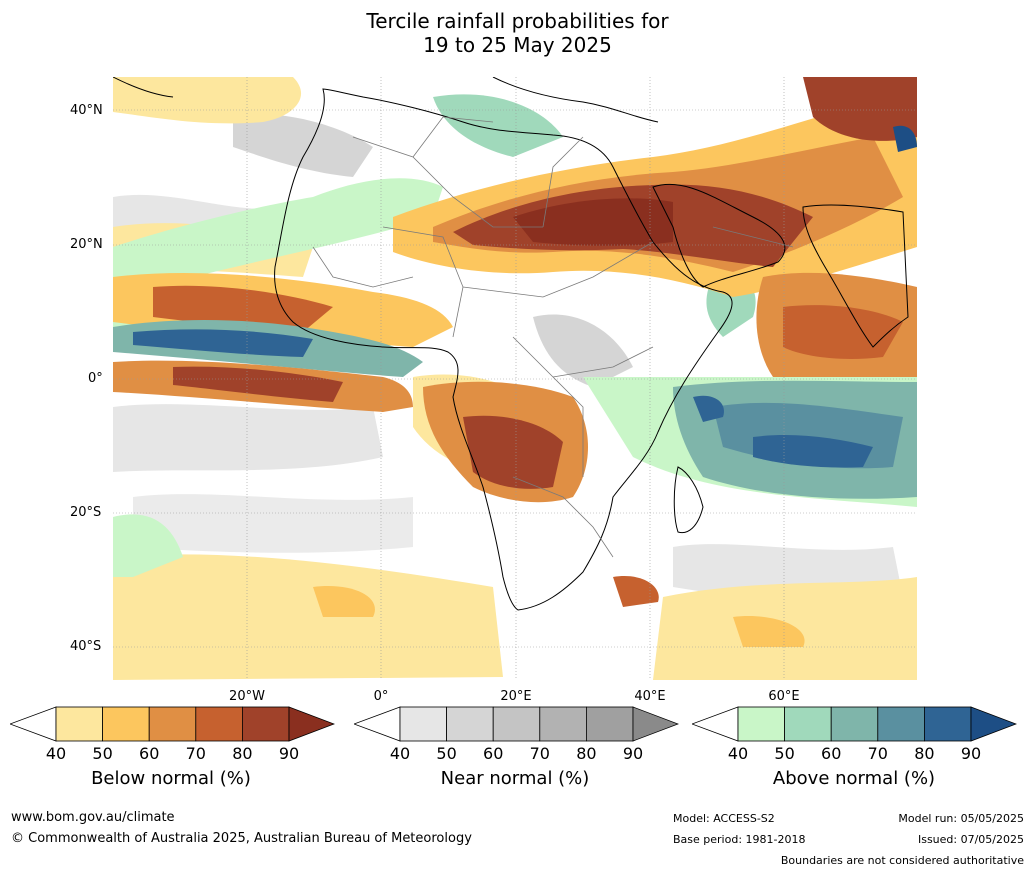  I want to click on lat-label-20n: 20°N, so click(86, 244).